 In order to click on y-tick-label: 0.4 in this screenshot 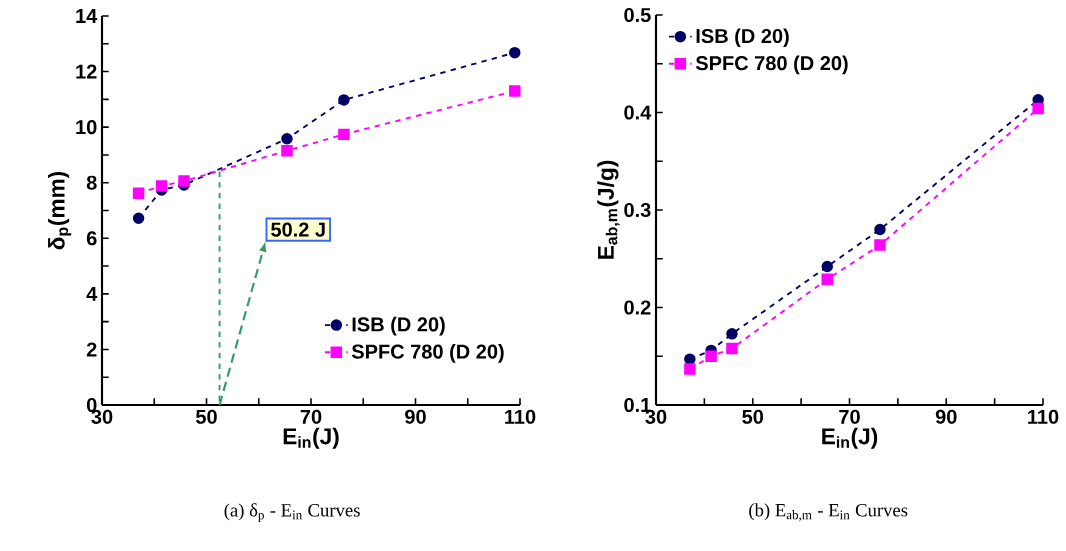, I will do `click(638, 112)`.